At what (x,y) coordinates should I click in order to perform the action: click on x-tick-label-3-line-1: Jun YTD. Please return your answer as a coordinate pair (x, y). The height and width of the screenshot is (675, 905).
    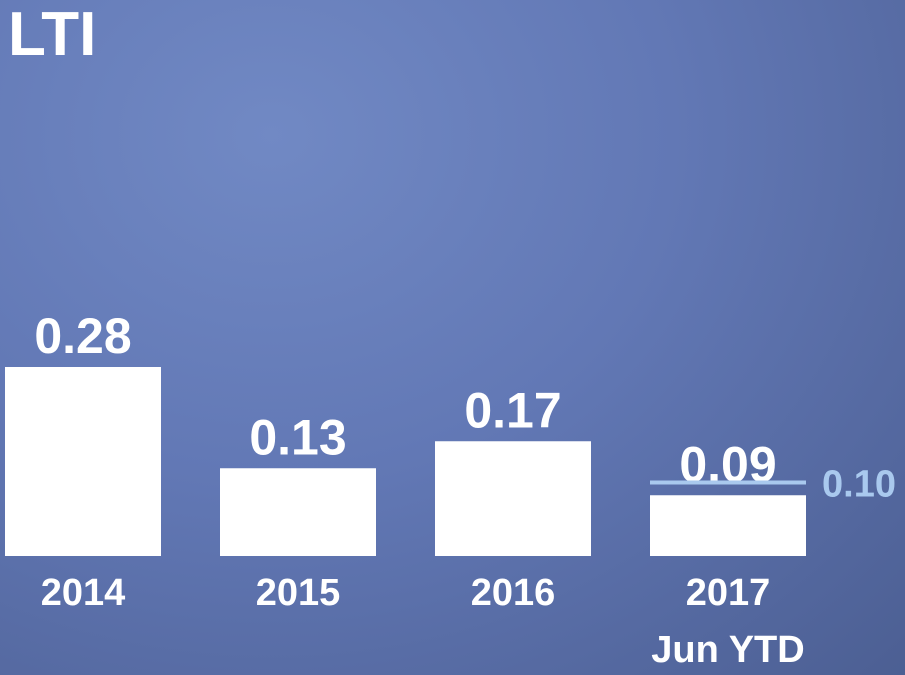
    Looking at the image, I should click on (727, 650).